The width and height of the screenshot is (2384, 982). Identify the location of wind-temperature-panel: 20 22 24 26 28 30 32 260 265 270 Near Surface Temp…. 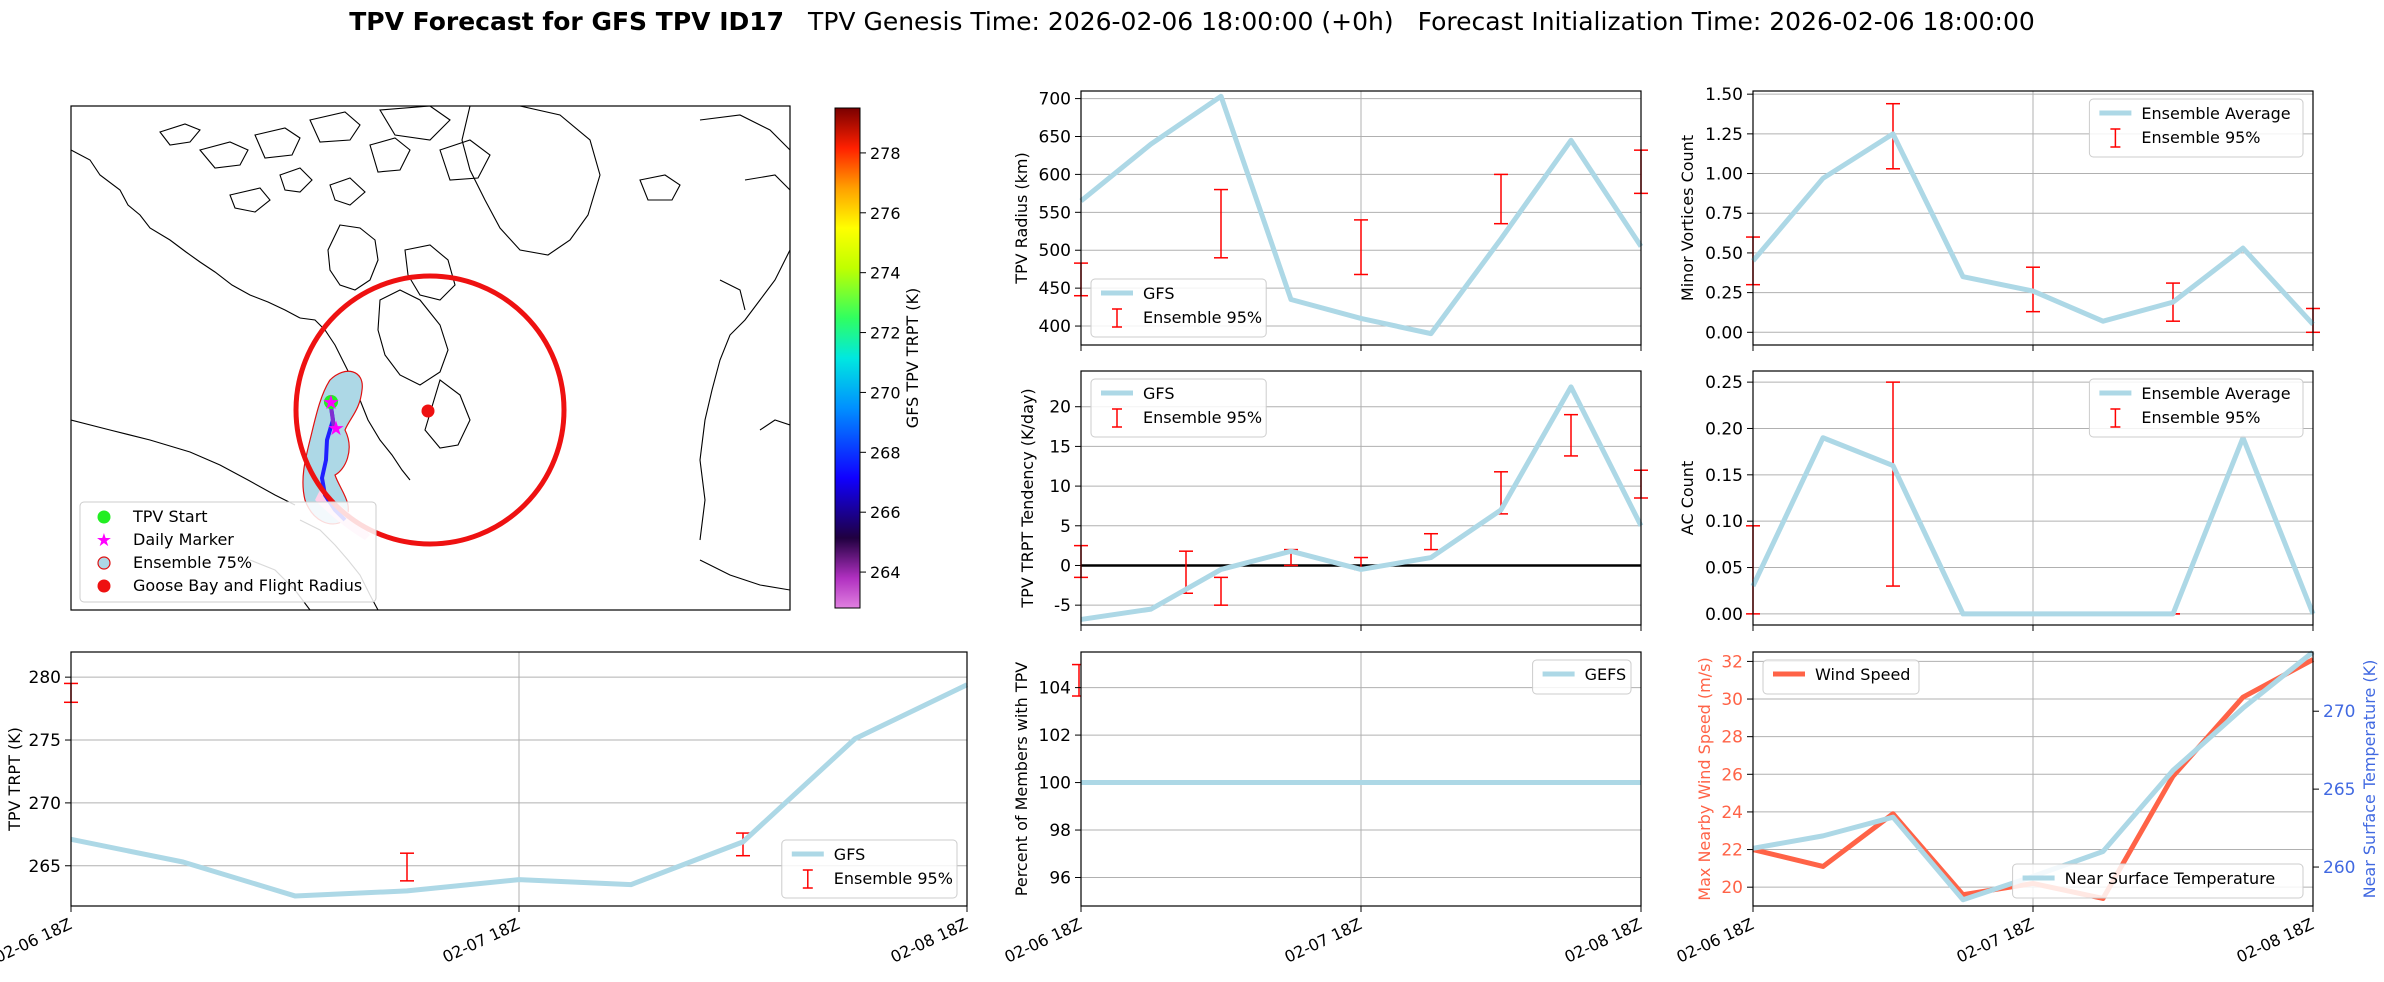
(2026, 808).